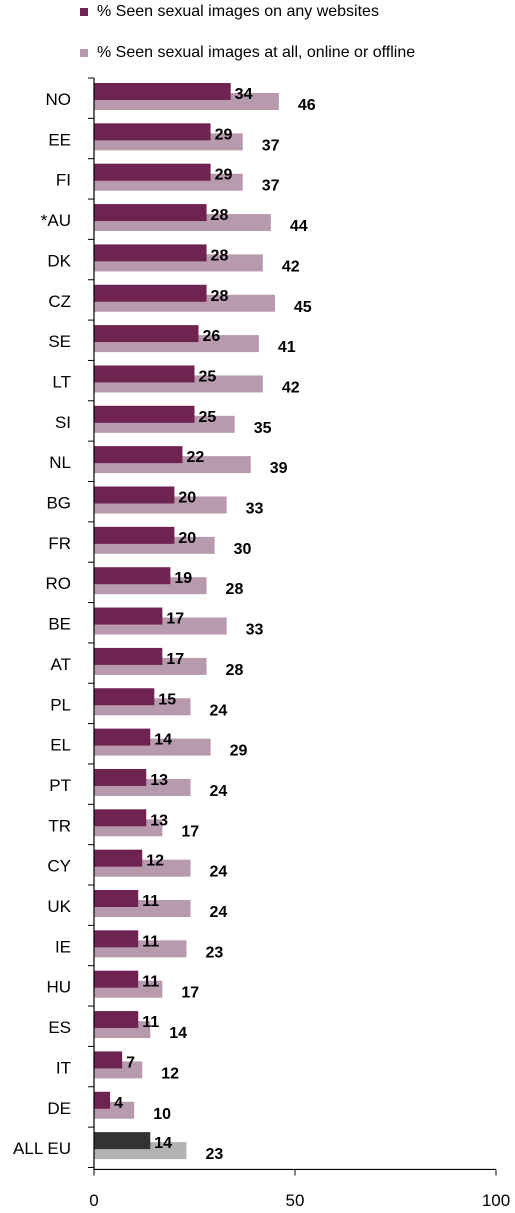 The height and width of the screenshot is (1213, 515). I want to click on category-label-22: HU, so click(58, 987).